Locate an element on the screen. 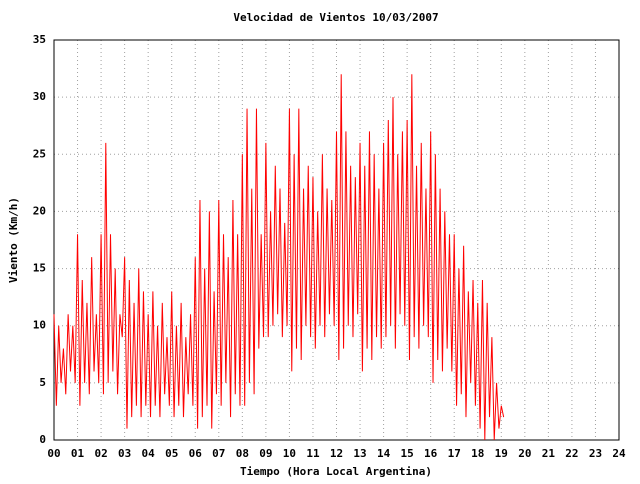 This screenshot has width=640, height=484. x-axis-label: Tiempo (Hora Local Argentina) is located at coordinates (336, 471).